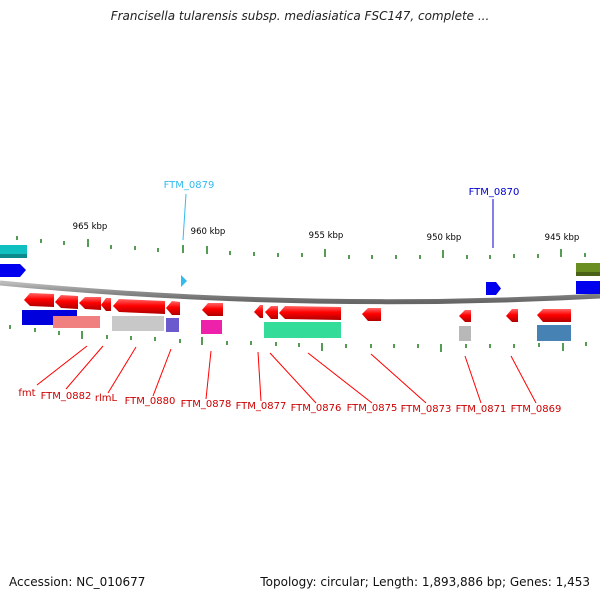 The height and width of the screenshot is (600, 600). I want to click on gene-leader-lines, so click(286, 374).